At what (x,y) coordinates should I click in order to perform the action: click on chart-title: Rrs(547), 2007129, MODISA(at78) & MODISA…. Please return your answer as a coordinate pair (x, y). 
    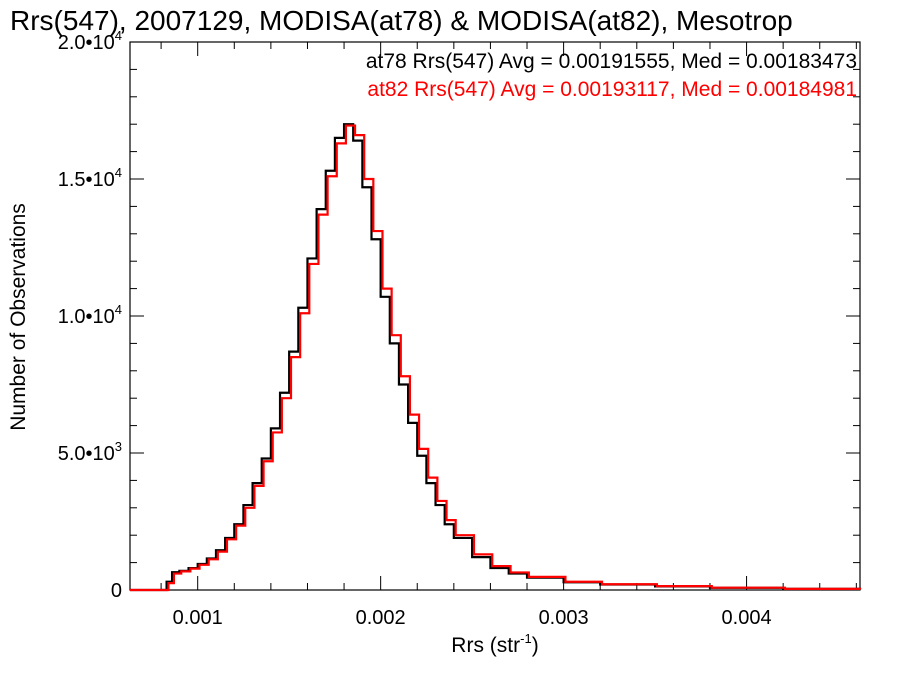
    Looking at the image, I should click on (401, 20).